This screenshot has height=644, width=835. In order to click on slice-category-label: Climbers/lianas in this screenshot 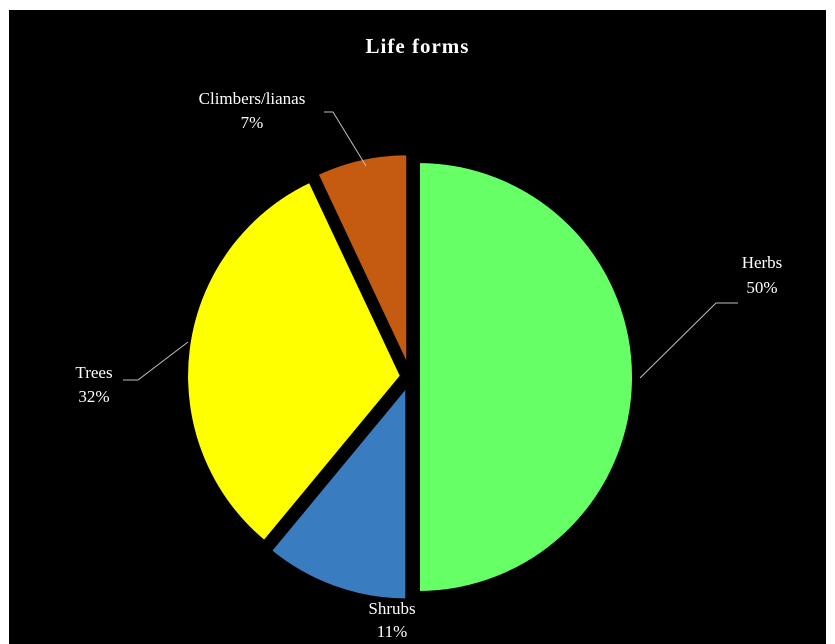, I will do `click(252, 98)`.